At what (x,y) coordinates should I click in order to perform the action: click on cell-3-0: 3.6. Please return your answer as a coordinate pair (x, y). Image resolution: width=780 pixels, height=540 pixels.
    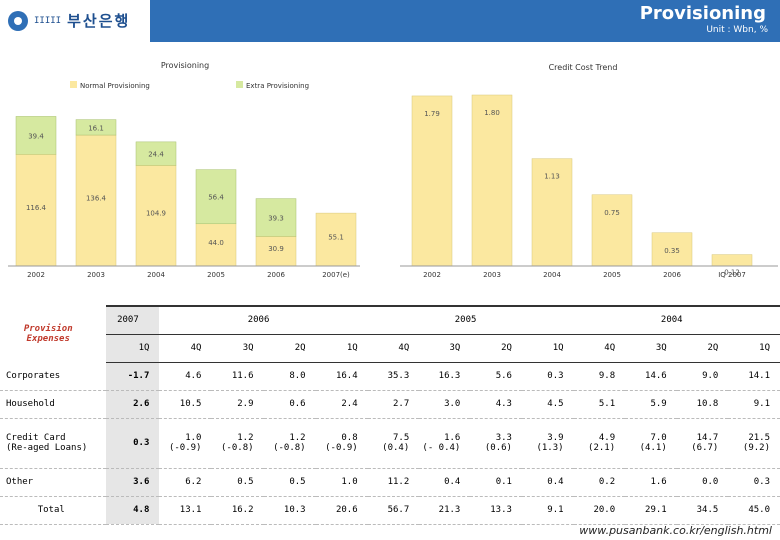
    Looking at the image, I should click on (133, 482).